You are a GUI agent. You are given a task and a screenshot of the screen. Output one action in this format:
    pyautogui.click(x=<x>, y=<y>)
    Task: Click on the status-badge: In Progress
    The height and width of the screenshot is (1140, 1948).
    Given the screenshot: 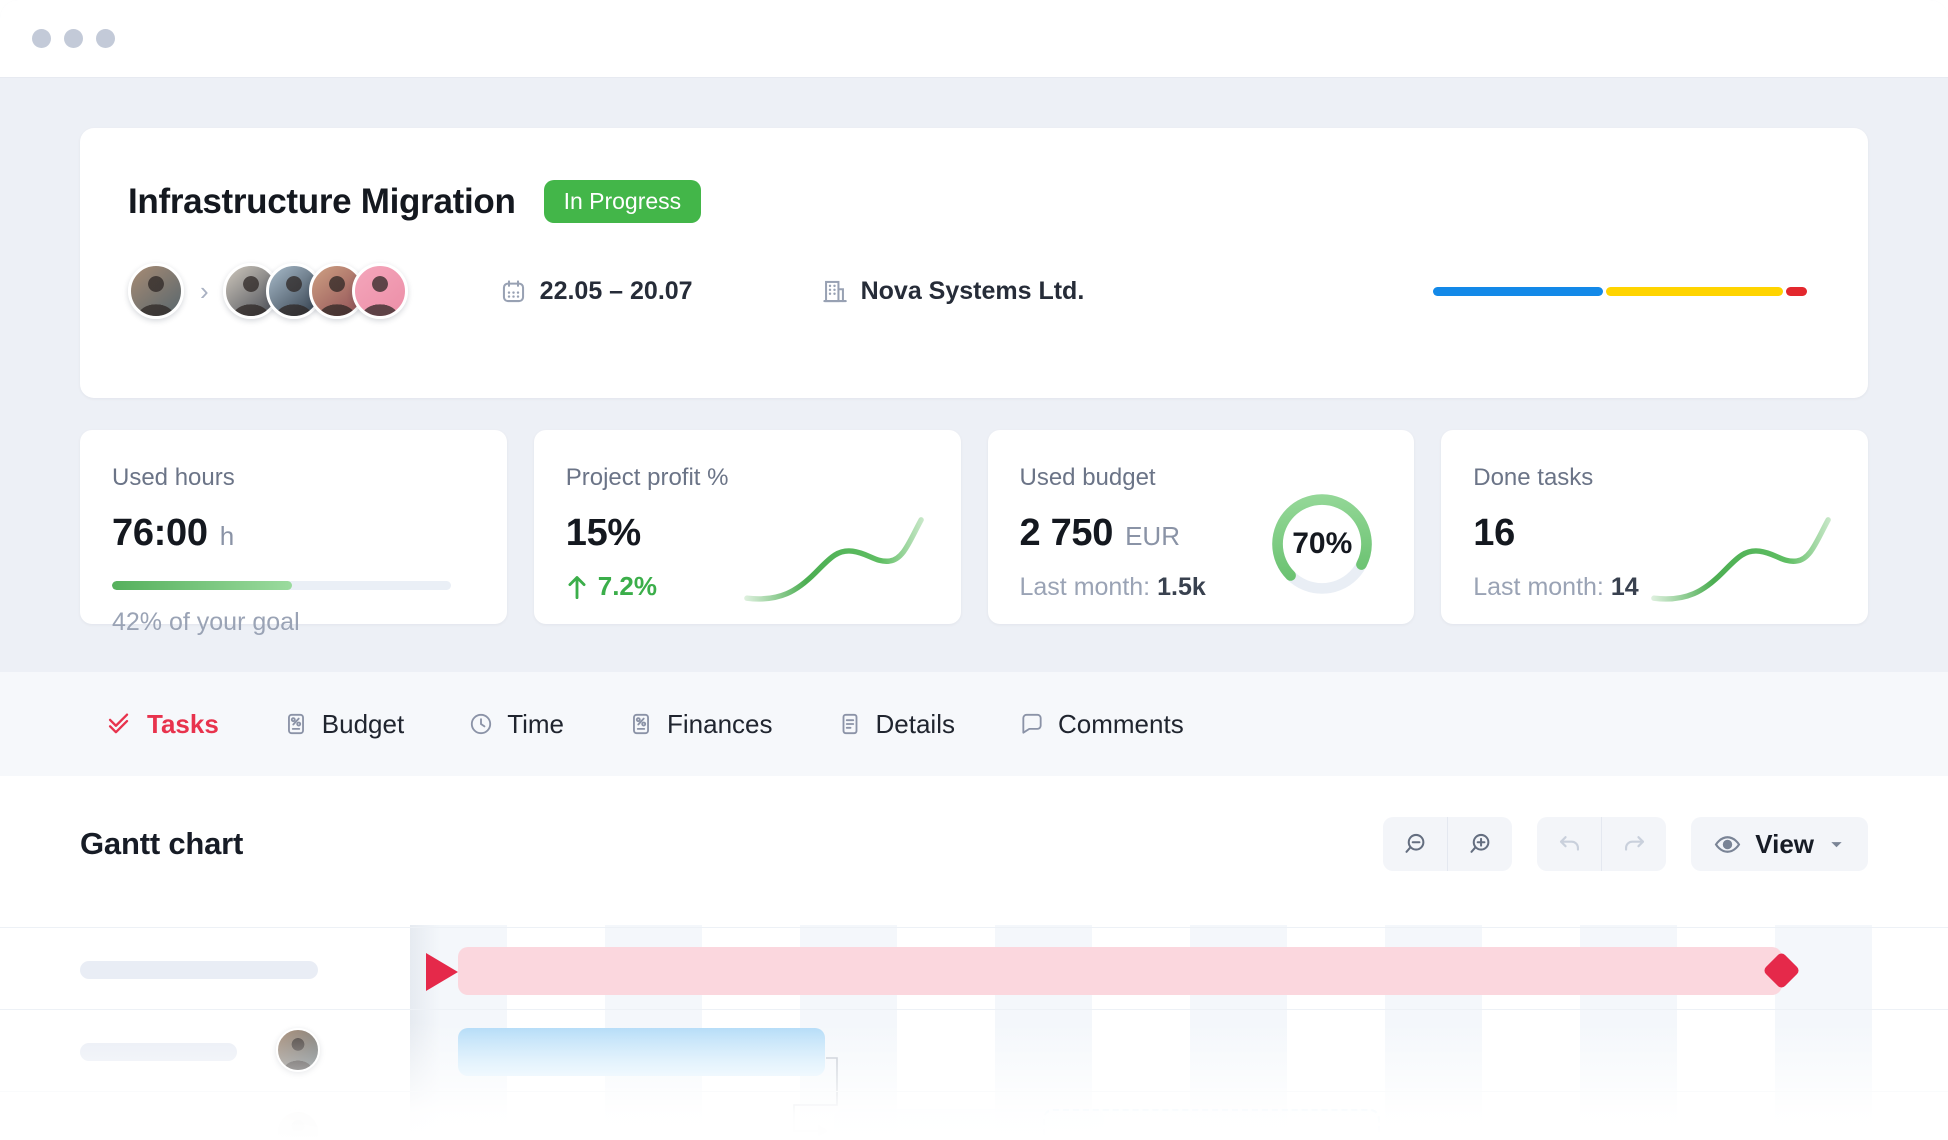 What is the action you would take?
    pyautogui.click(x=622, y=201)
    